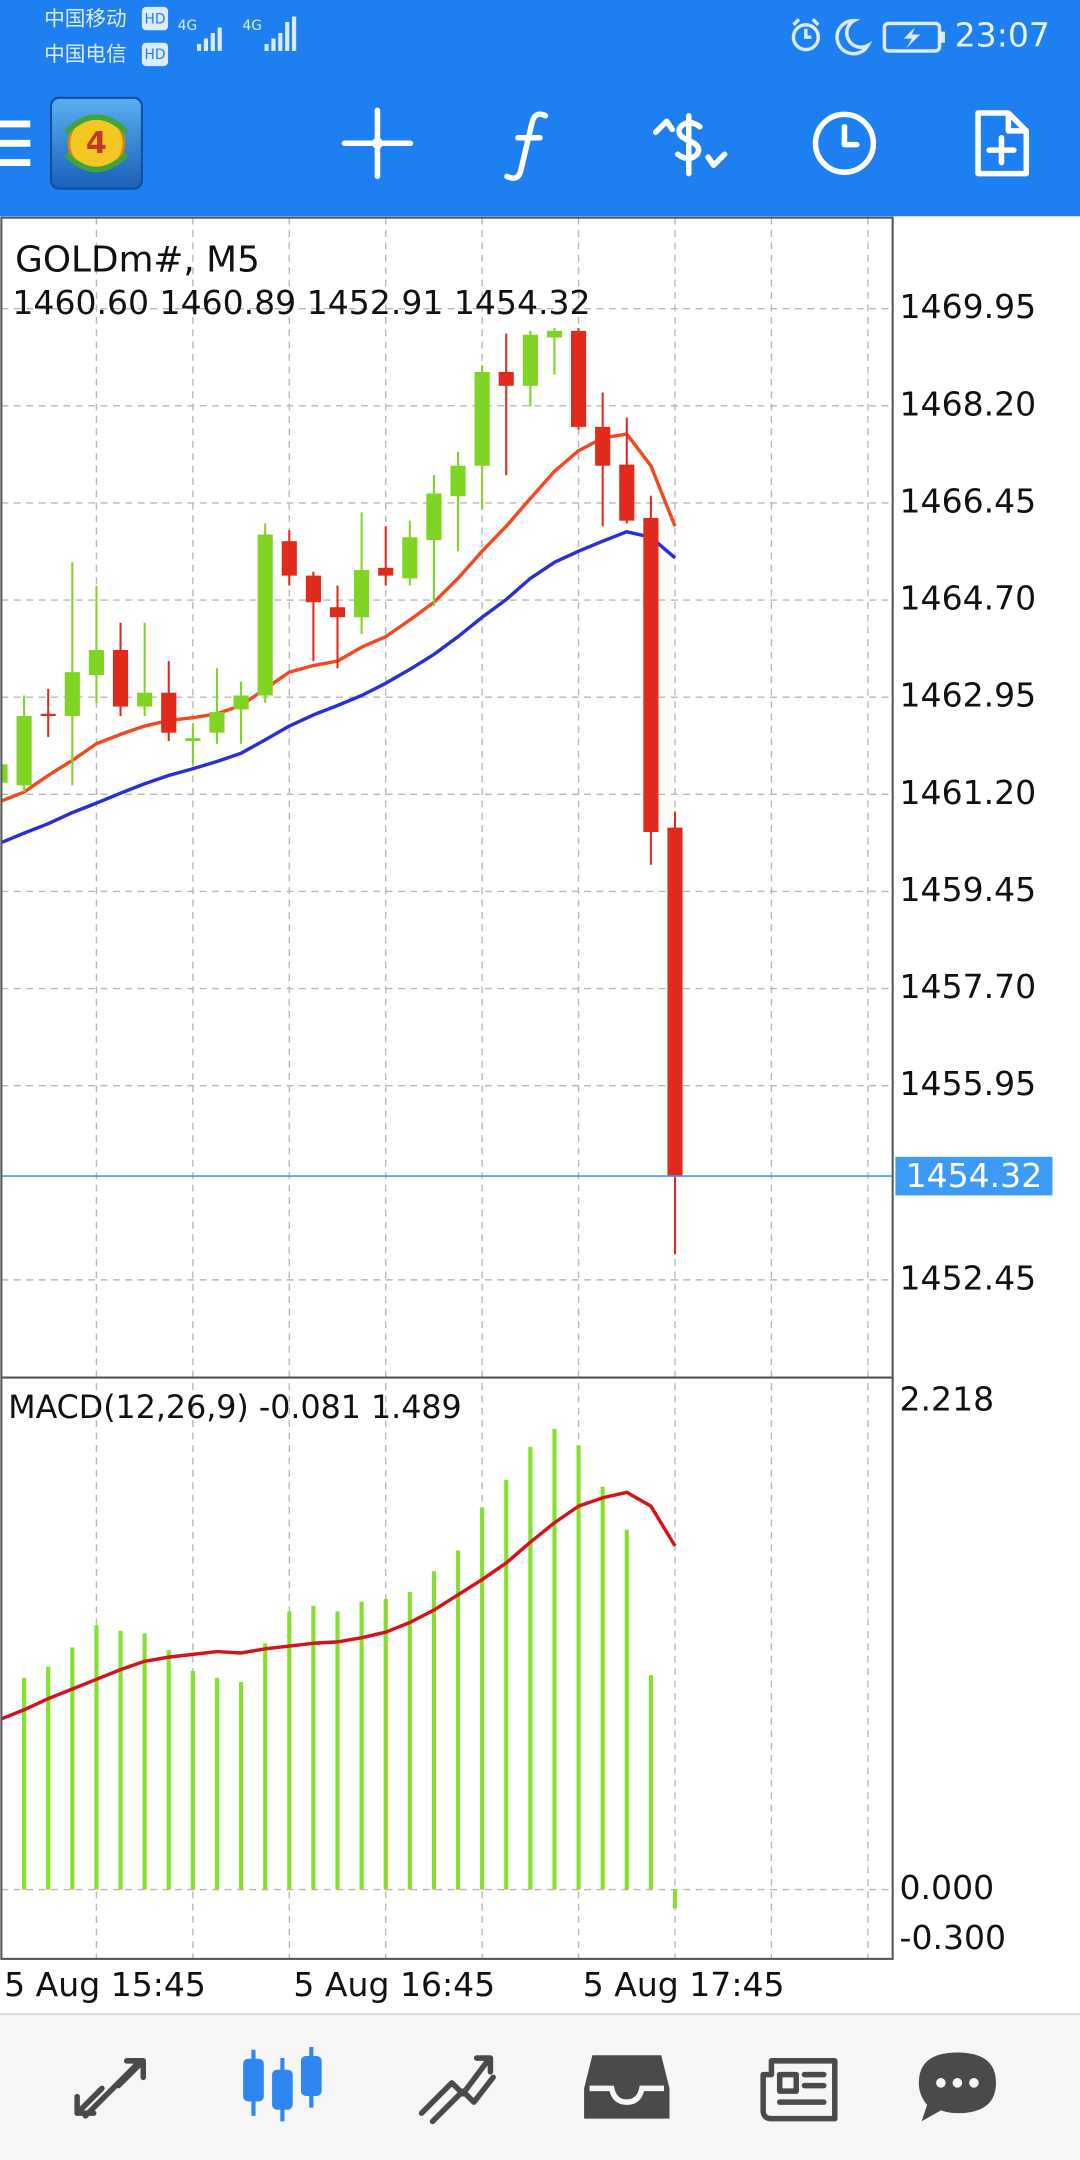  I want to click on y-tick-label: 1455.95, so click(968, 1083).